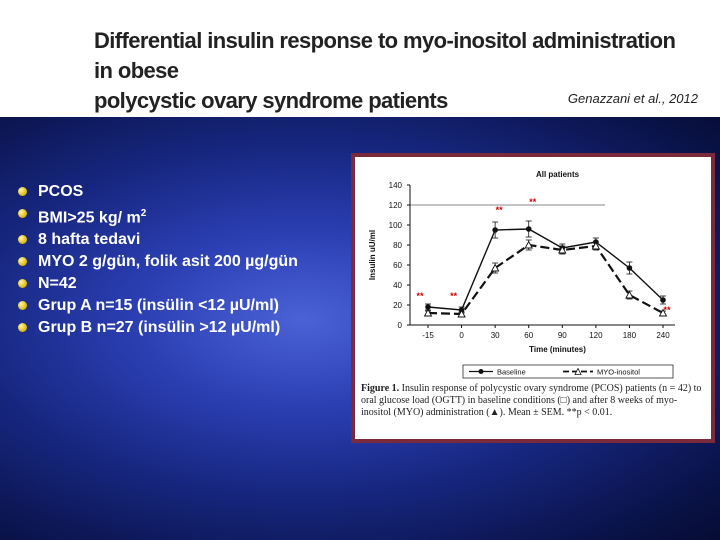 The width and height of the screenshot is (720, 540). Describe the element at coordinates (168, 262) in the screenshot. I see `bullet-text: MYO 2 g/gün, folik asit 200 µg/gün` at that location.